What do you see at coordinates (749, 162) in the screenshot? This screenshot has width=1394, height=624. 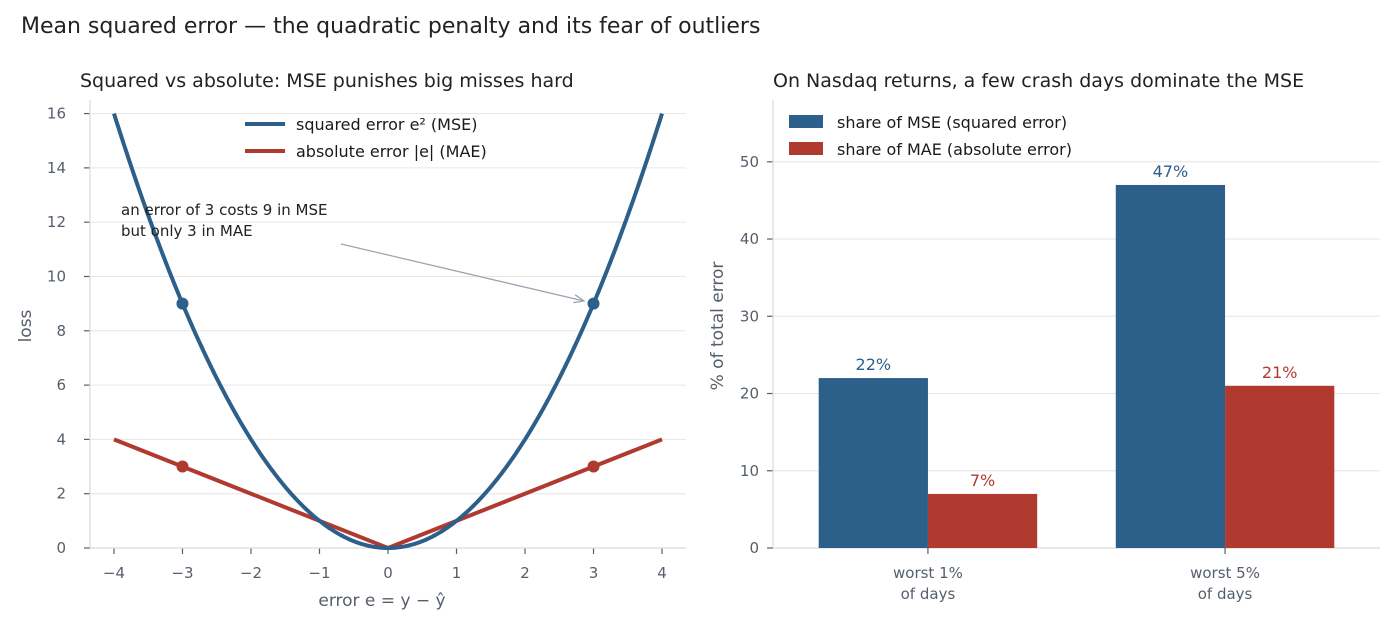 I see `right-y-tick-label: 50` at bounding box center [749, 162].